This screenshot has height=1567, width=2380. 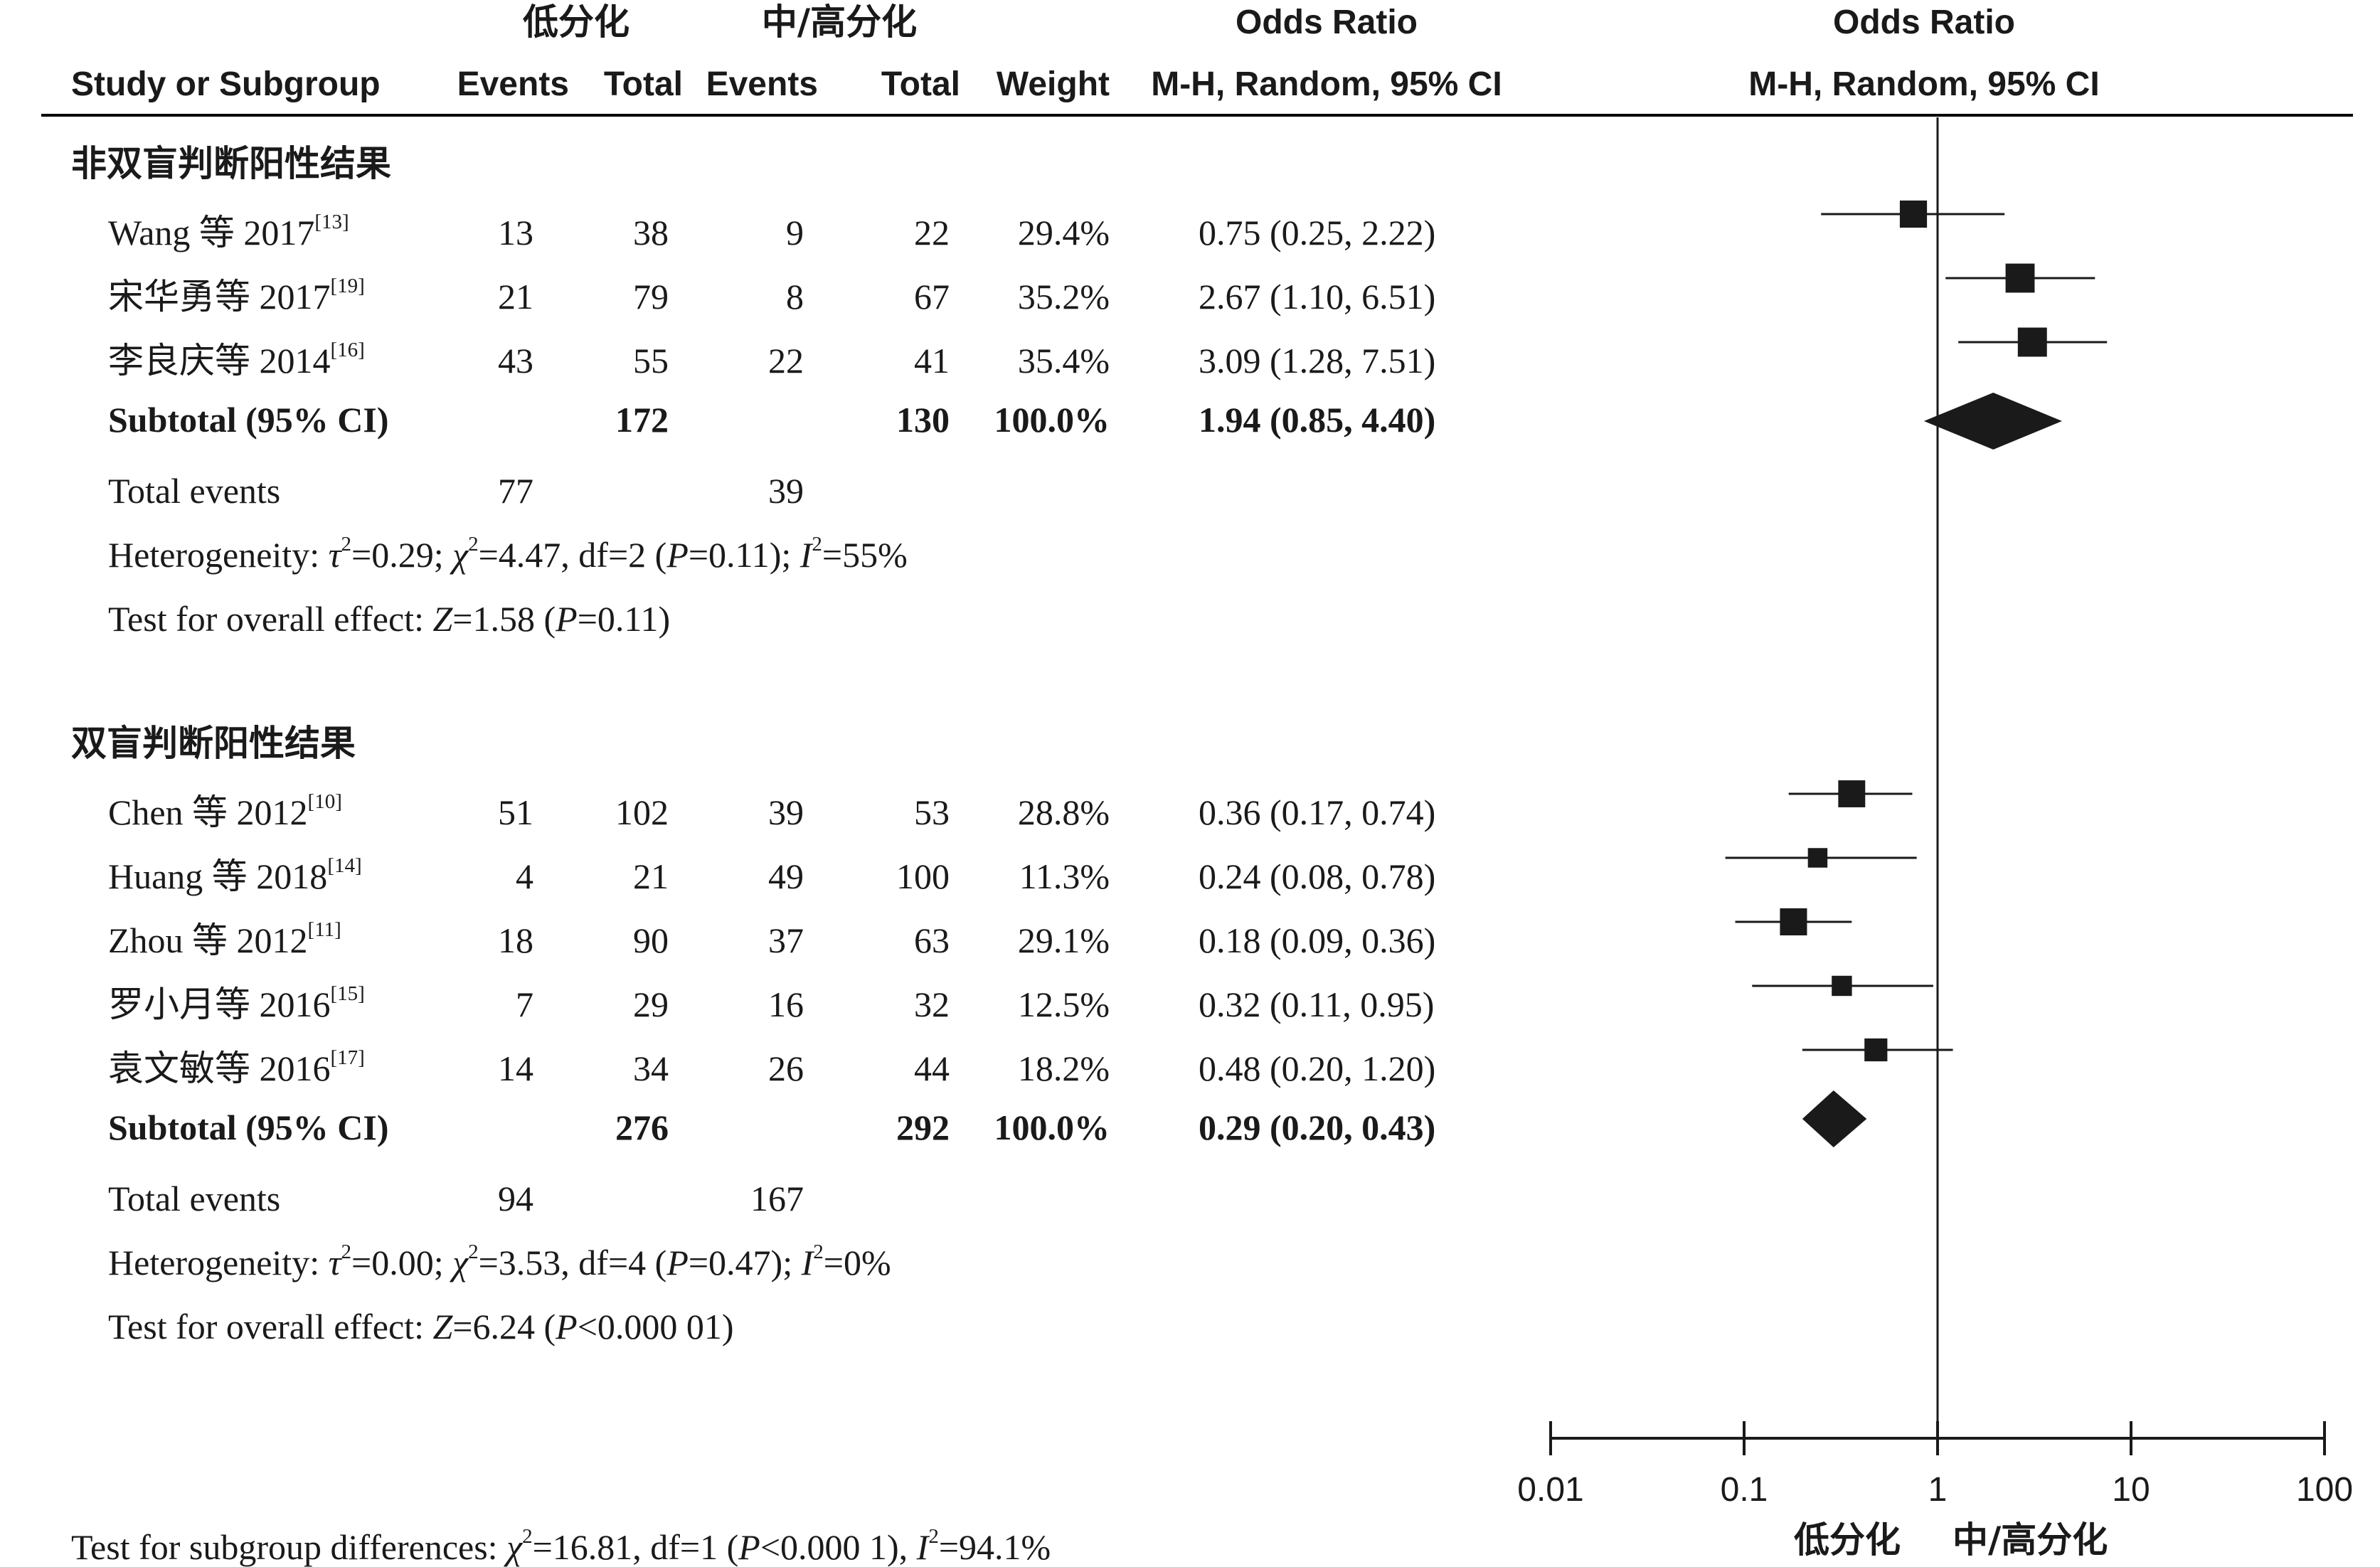 What do you see at coordinates (642, 1127) in the screenshot?
I see `subtotal-total-experimental: 276` at bounding box center [642, 1127].